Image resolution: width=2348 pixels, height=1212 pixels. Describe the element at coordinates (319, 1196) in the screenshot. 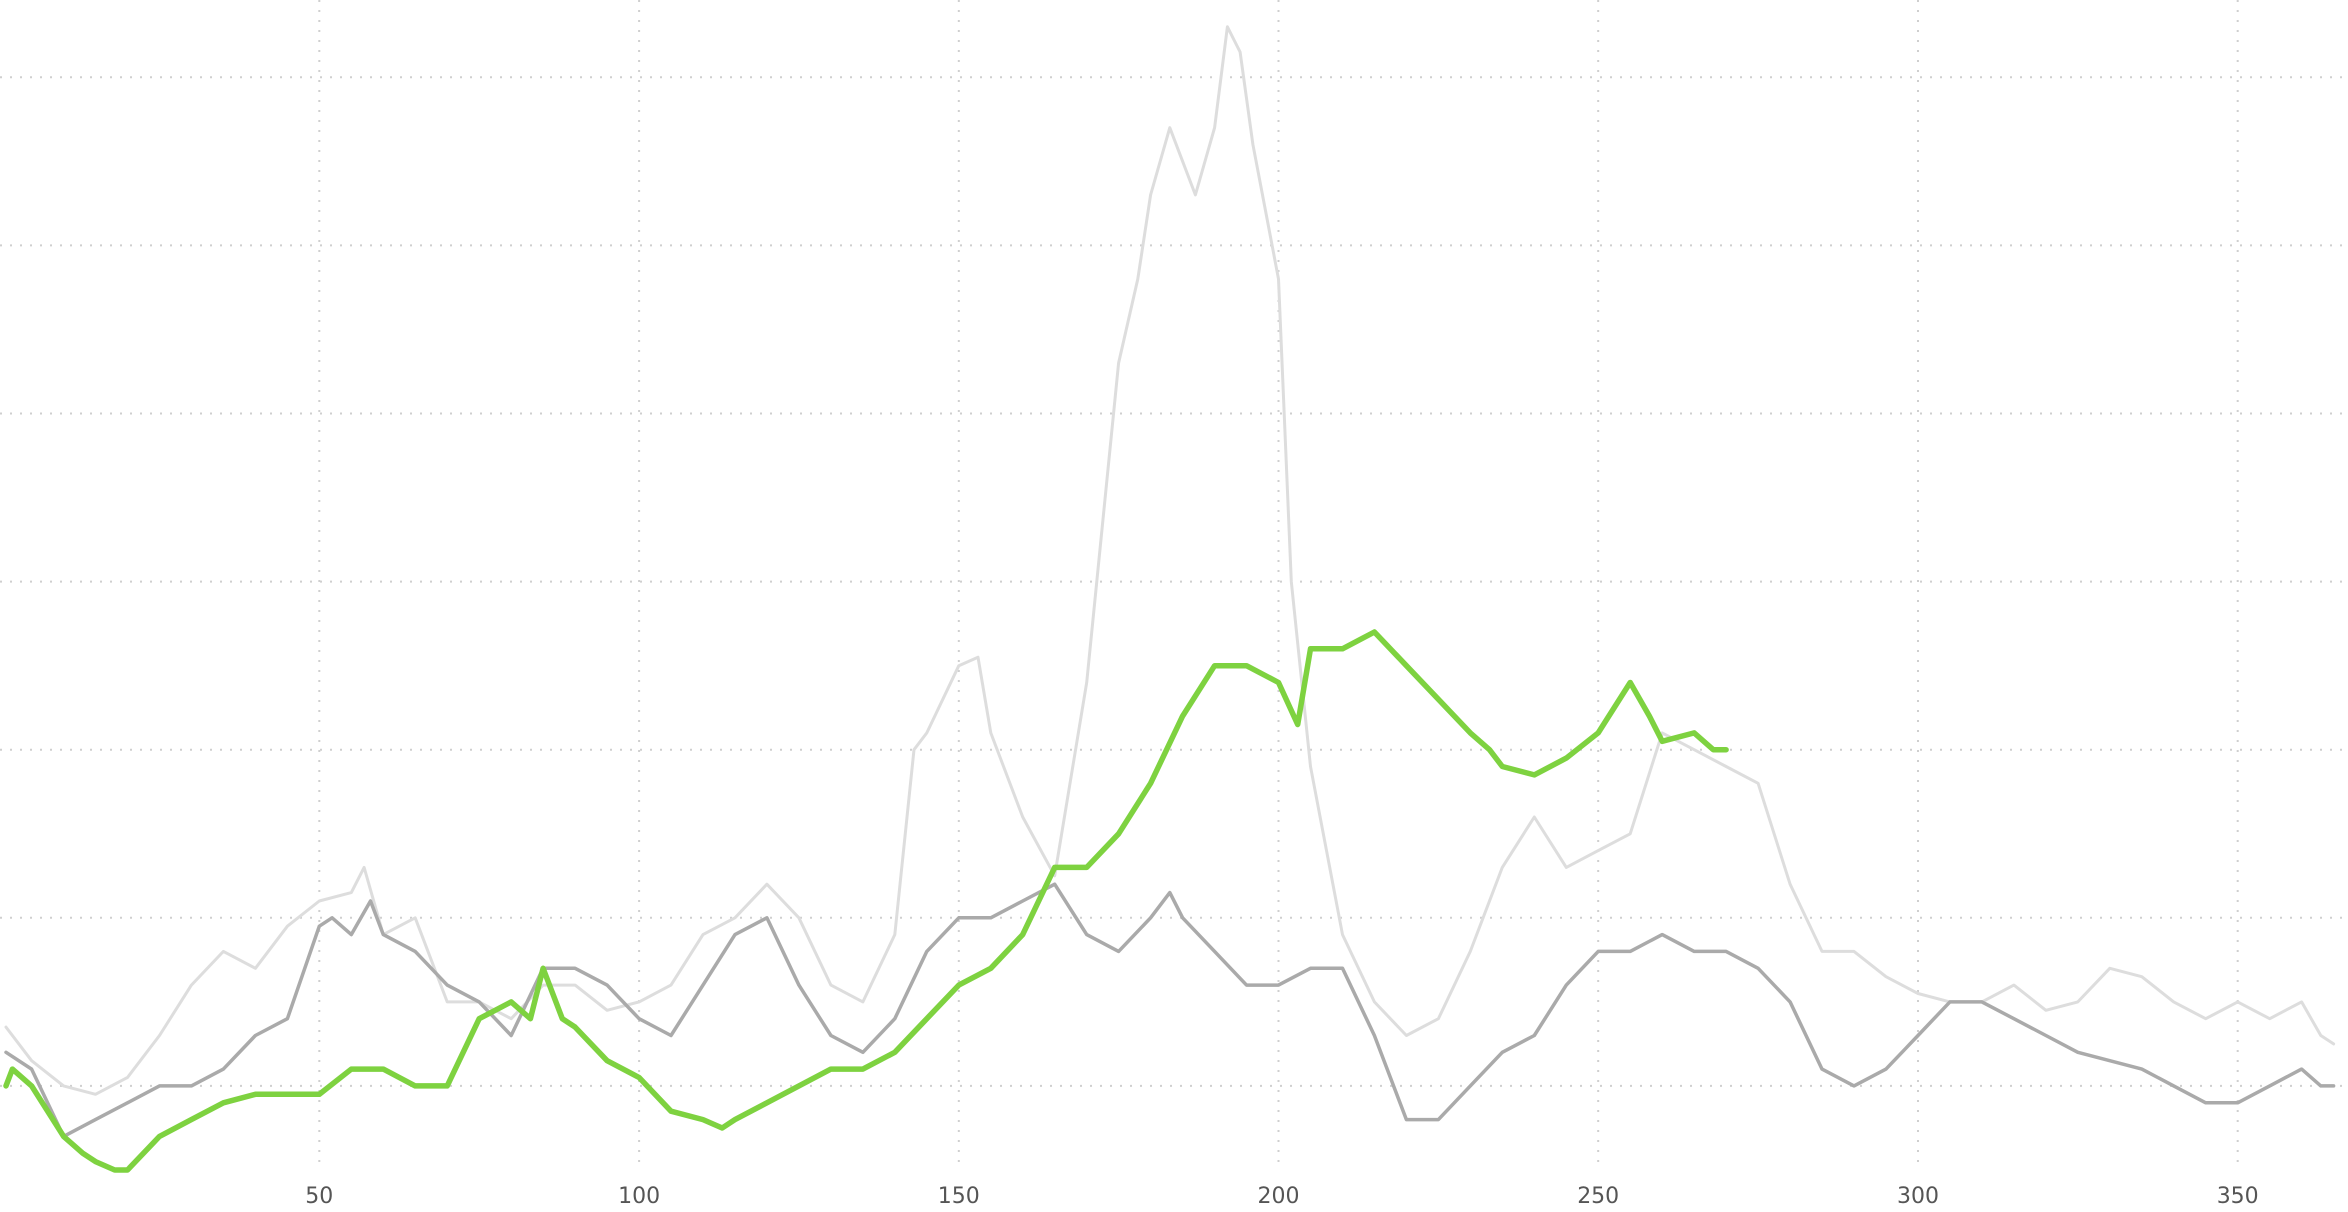

I see `x-tick-label: 50` at that location.